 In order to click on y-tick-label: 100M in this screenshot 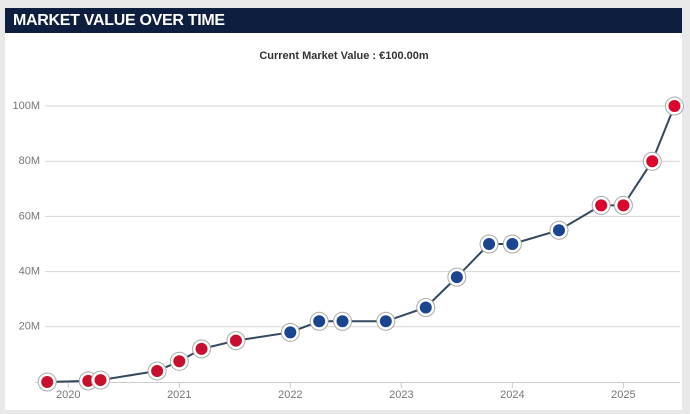, I will do `click(26, 106)`.